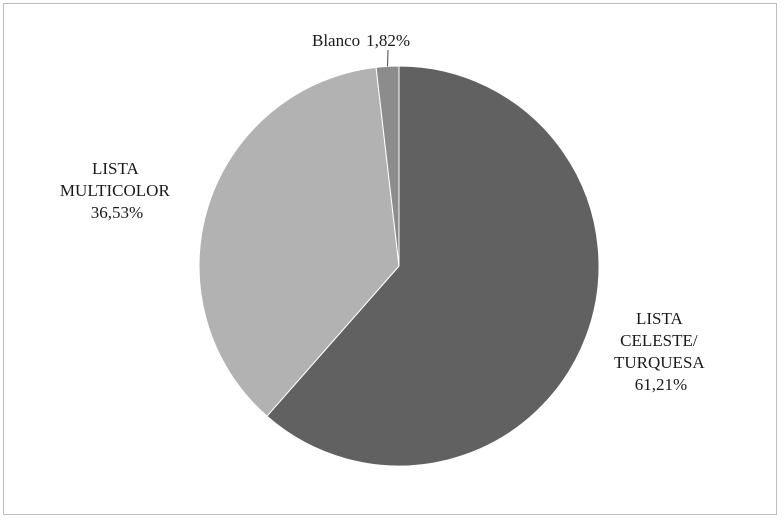 The width and height of the screenshot is (784, 520). What do you see at coordinates (117, 190) in the screenshot?
I see `slice-label-multicolor: LISTA MULTICOLOR 36,53%` at bounding box center [117, 190].